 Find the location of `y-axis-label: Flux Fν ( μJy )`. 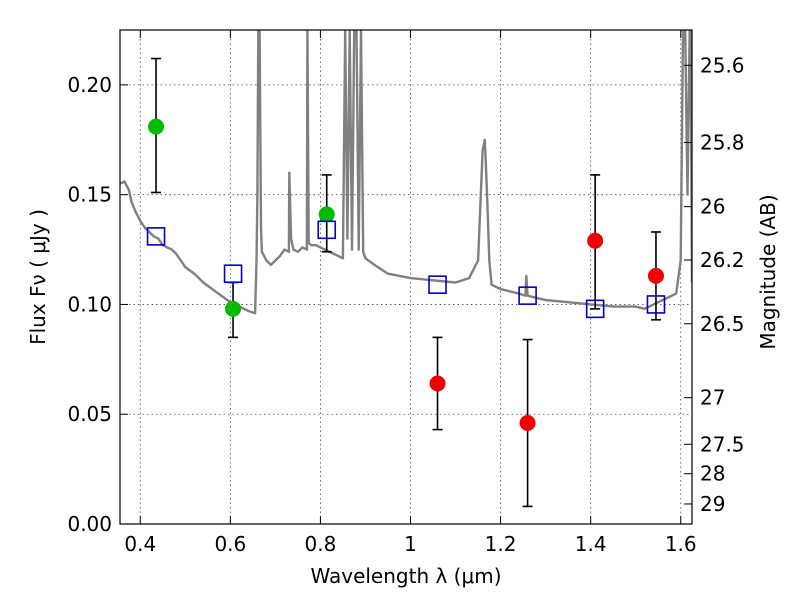

y-axis-label: Flux Fν ( μJy ) is located at coordinates (38, 277).